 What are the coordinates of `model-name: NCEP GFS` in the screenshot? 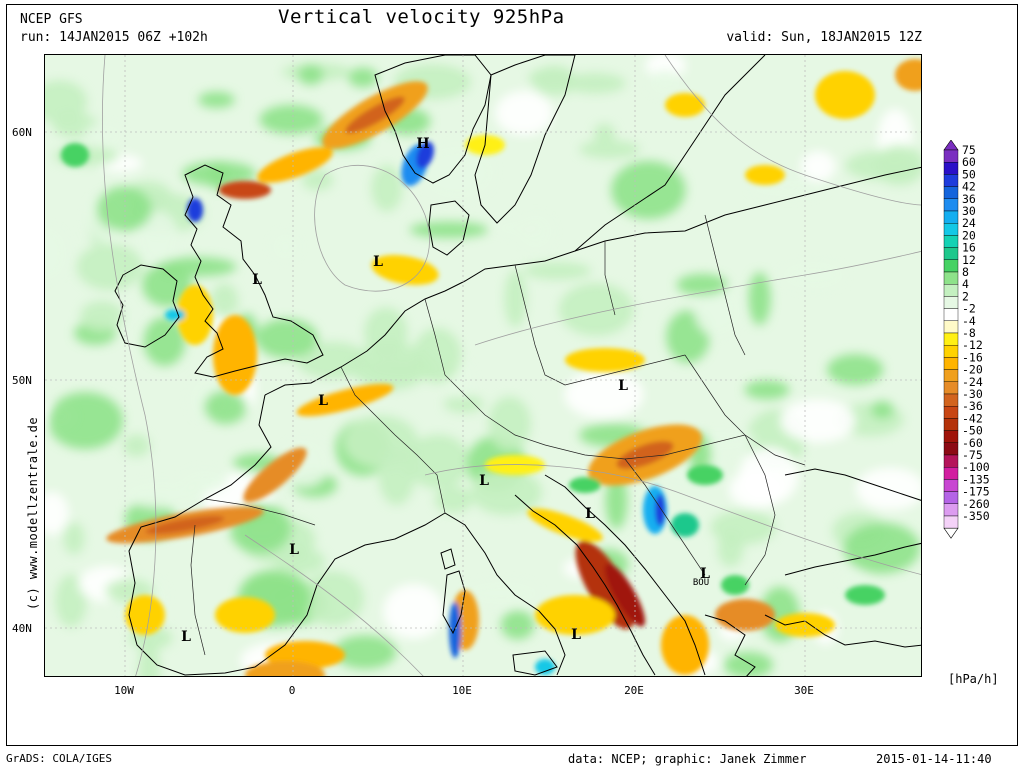 It's located at (51, 19).